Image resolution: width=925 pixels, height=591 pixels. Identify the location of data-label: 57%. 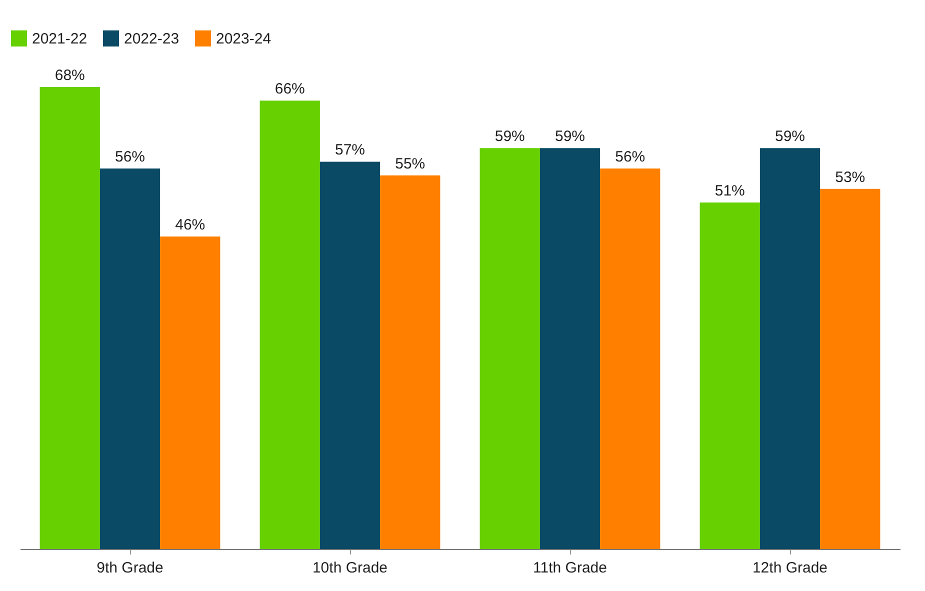
(350, 150).